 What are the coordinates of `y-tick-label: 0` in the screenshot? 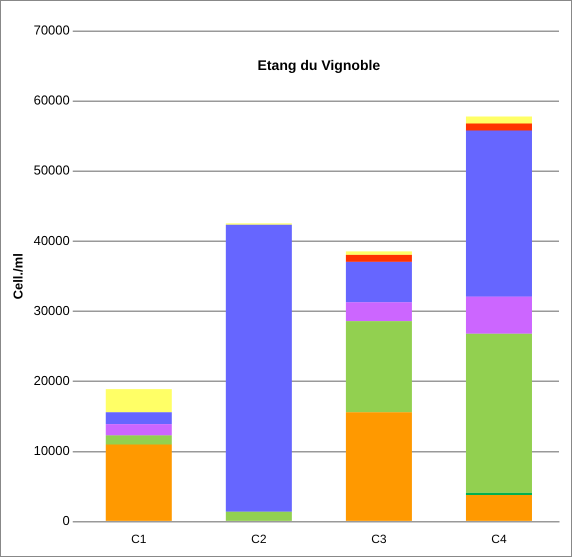 It's located at (66, 520).